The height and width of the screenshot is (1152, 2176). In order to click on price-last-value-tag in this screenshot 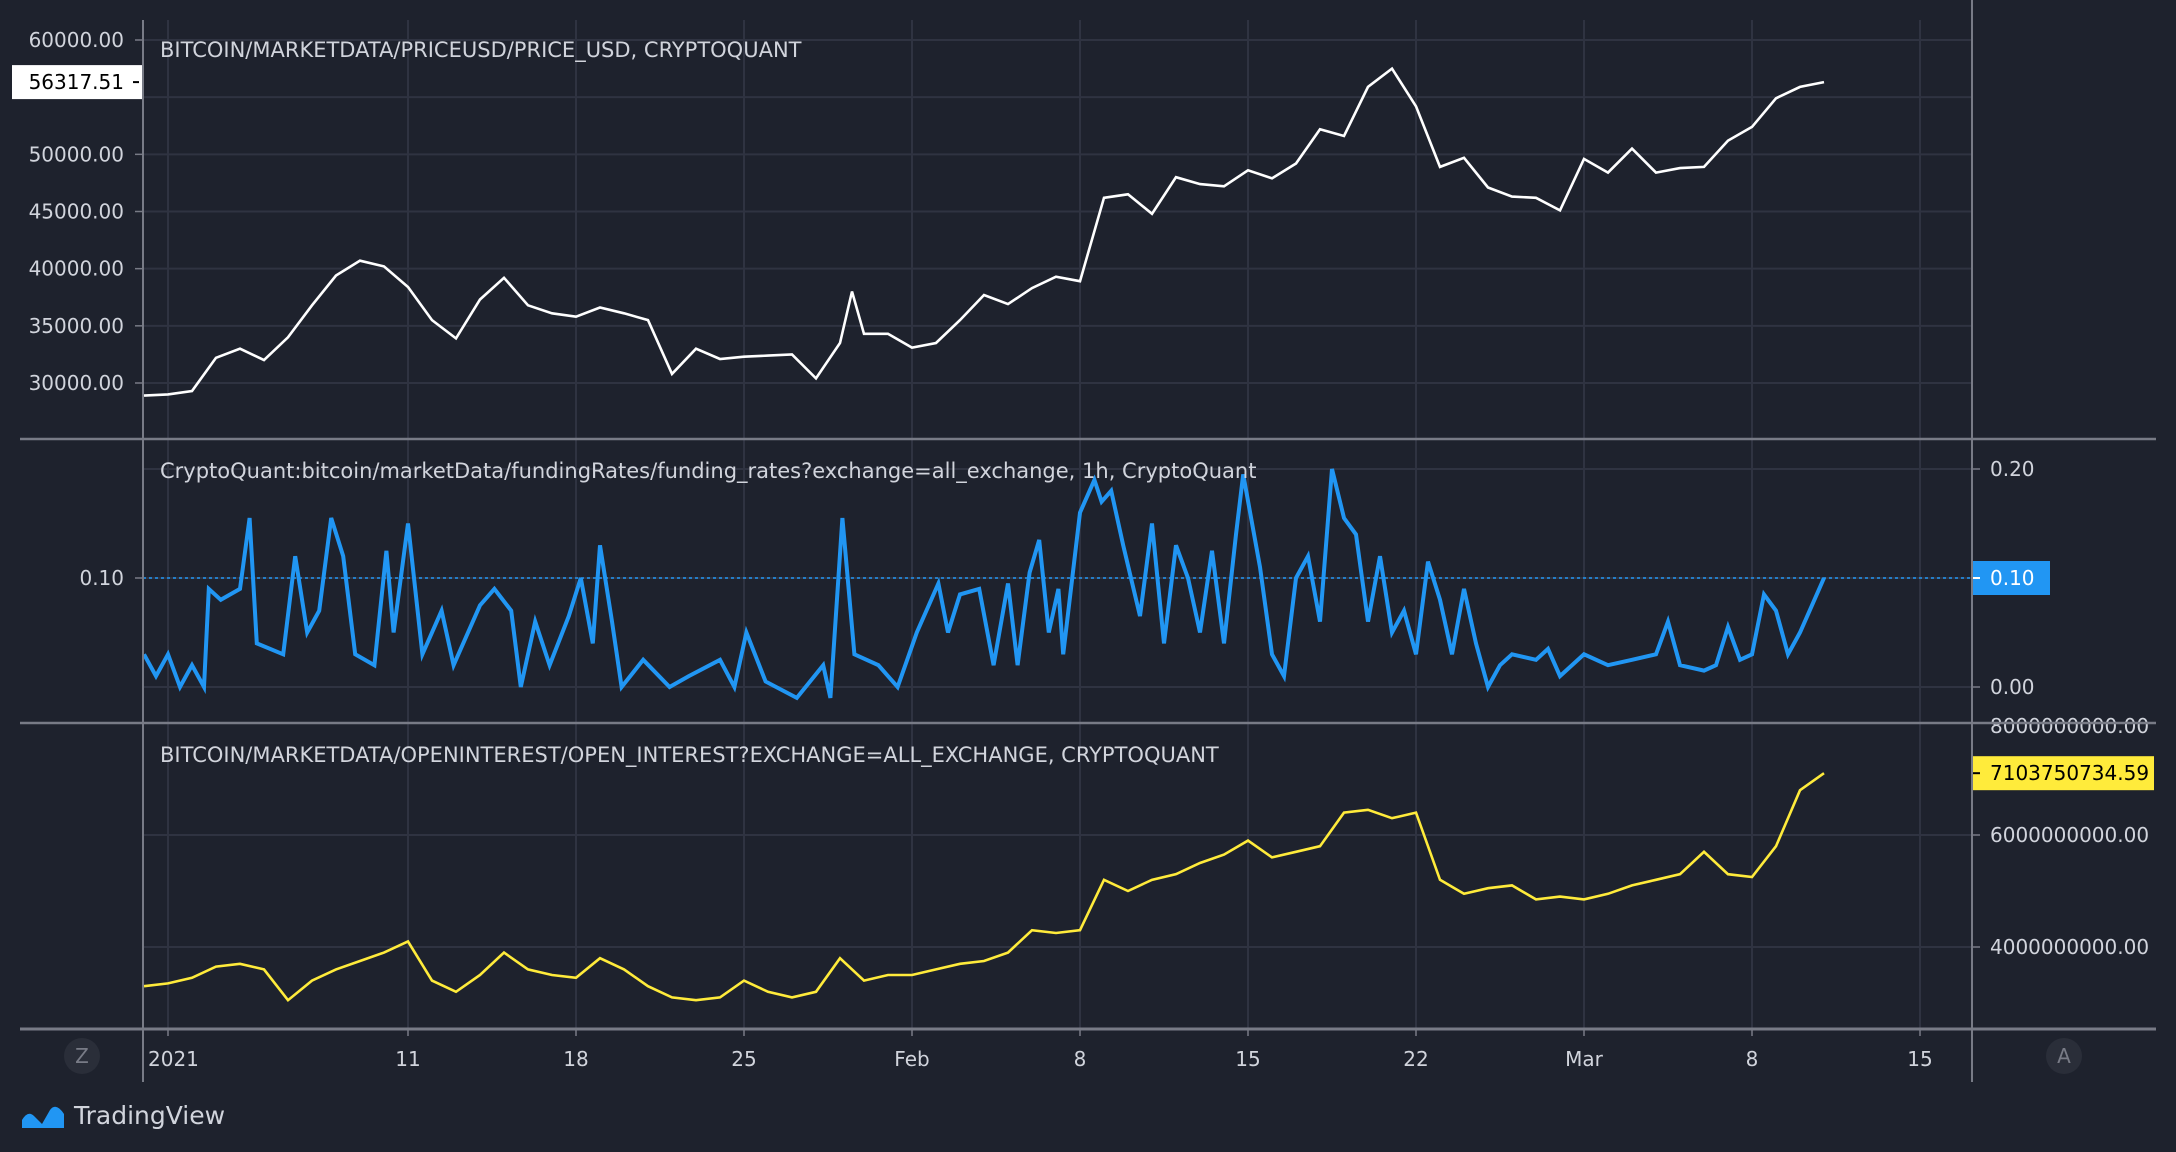, I will do `click(77, 82)`.